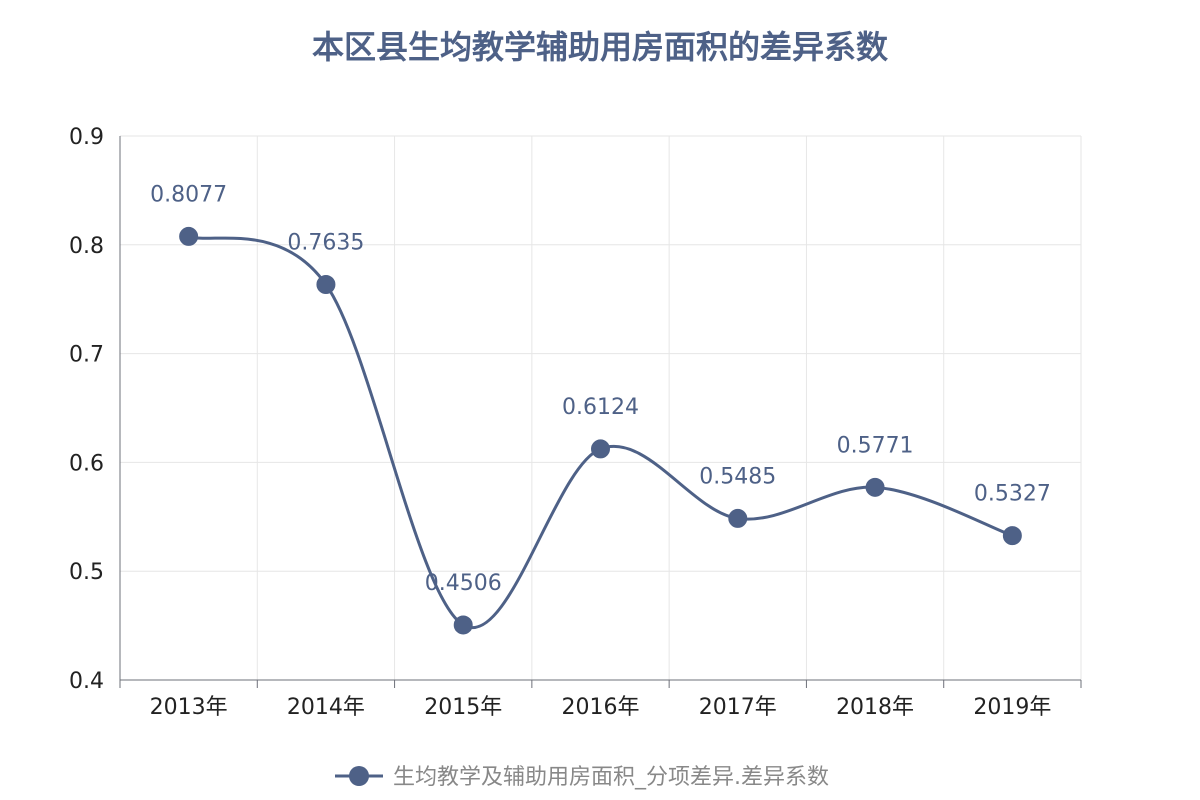 This screenshot has width=1200, height=800. I want to click on x-tick-label: 2017年, so click(738, 707).